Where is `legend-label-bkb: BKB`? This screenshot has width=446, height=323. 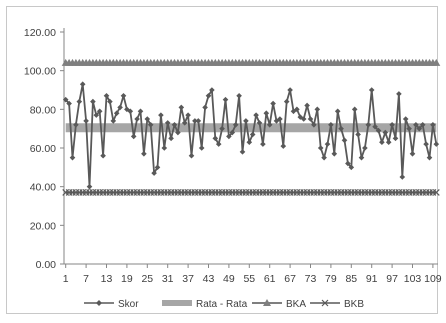 legend-label-bkb: BKB is located at coordinates (354, 304).